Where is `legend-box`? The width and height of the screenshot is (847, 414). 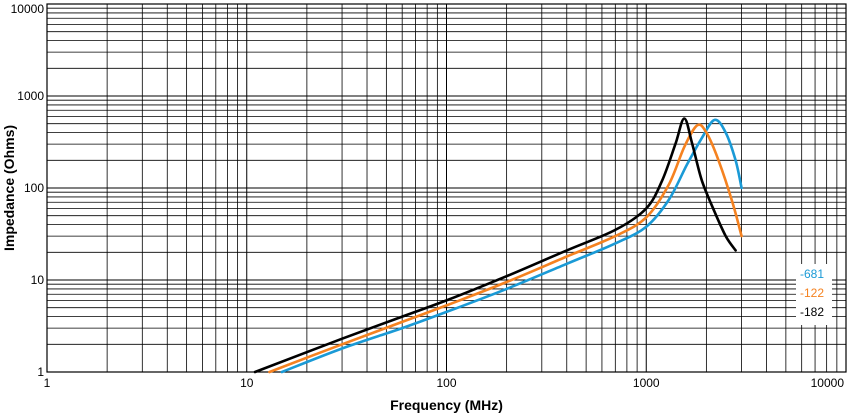 legend-box is located at coordinates (814, 294).